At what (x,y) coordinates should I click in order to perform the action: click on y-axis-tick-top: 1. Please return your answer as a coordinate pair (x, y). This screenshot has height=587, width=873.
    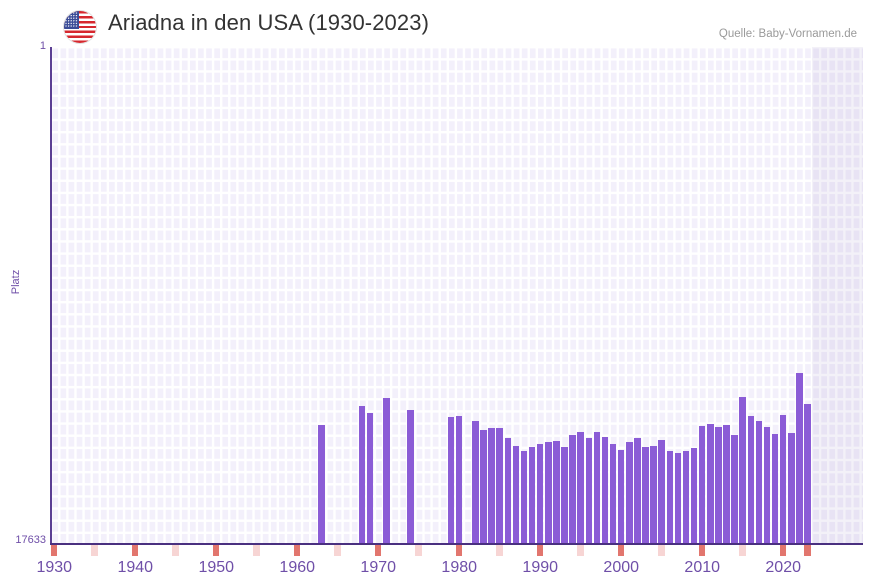
    Looking at the image, I should click on (42, 46).